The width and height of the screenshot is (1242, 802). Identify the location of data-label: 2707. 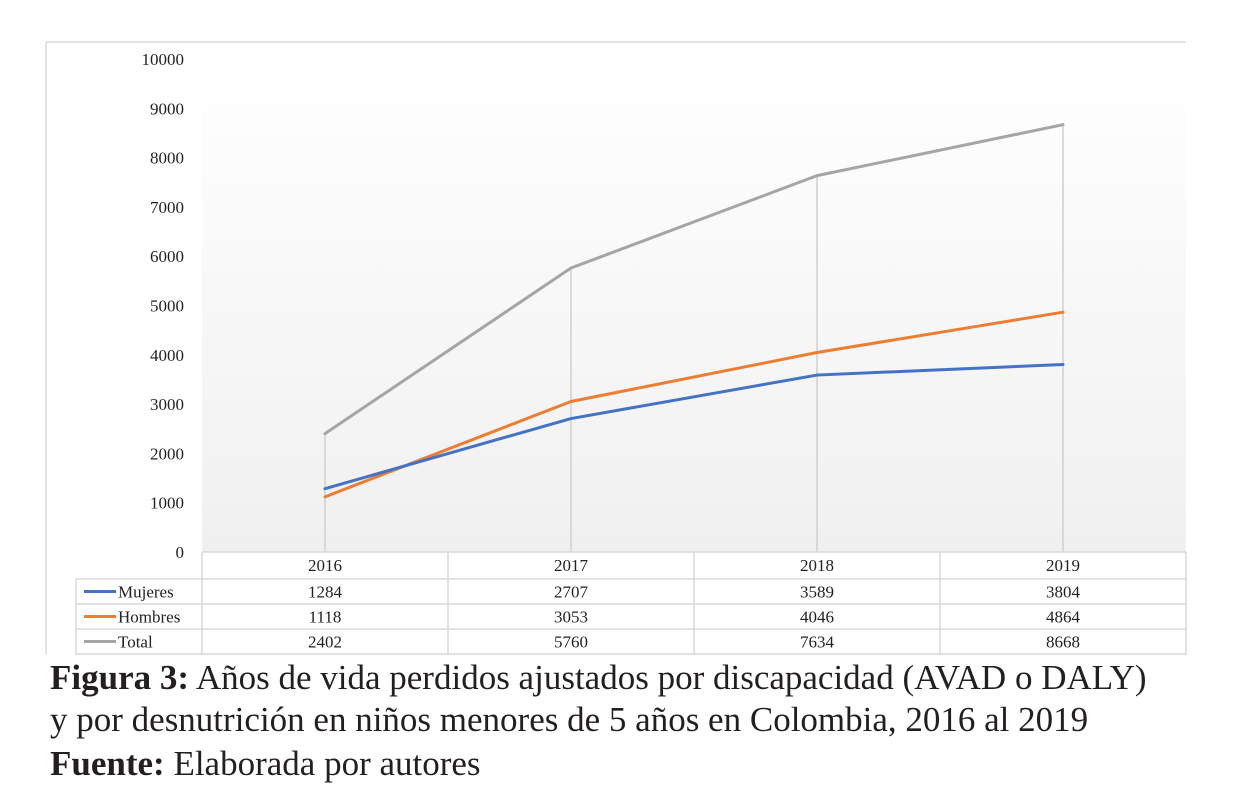
(571, 592).